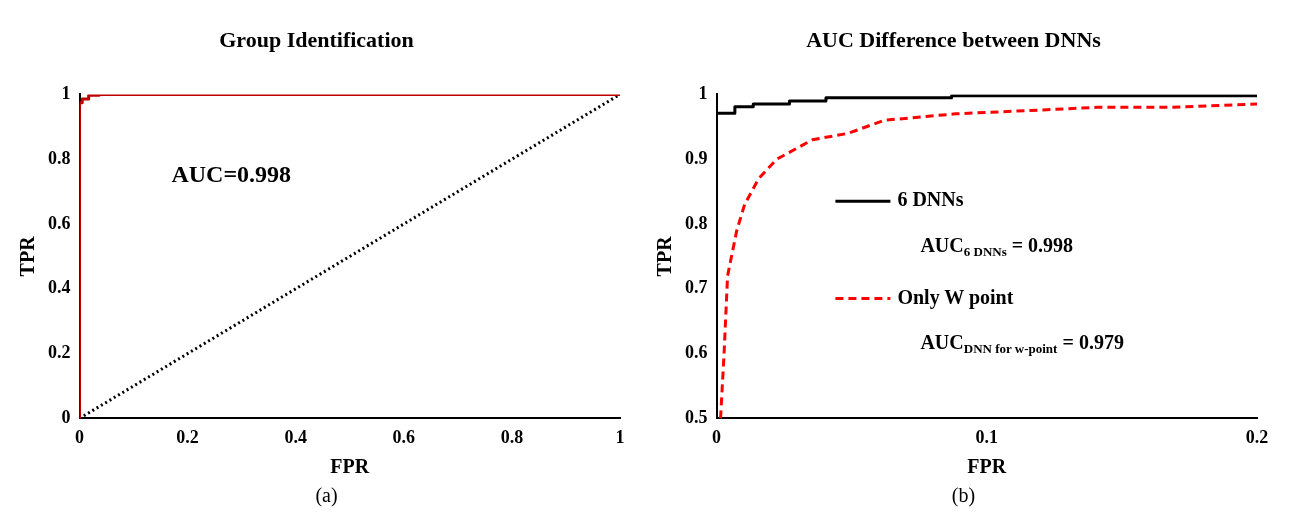 The width and height of the screenshot is (1291, 527). I want to click on legend-label: 6 DNNs, so click(930, 199).